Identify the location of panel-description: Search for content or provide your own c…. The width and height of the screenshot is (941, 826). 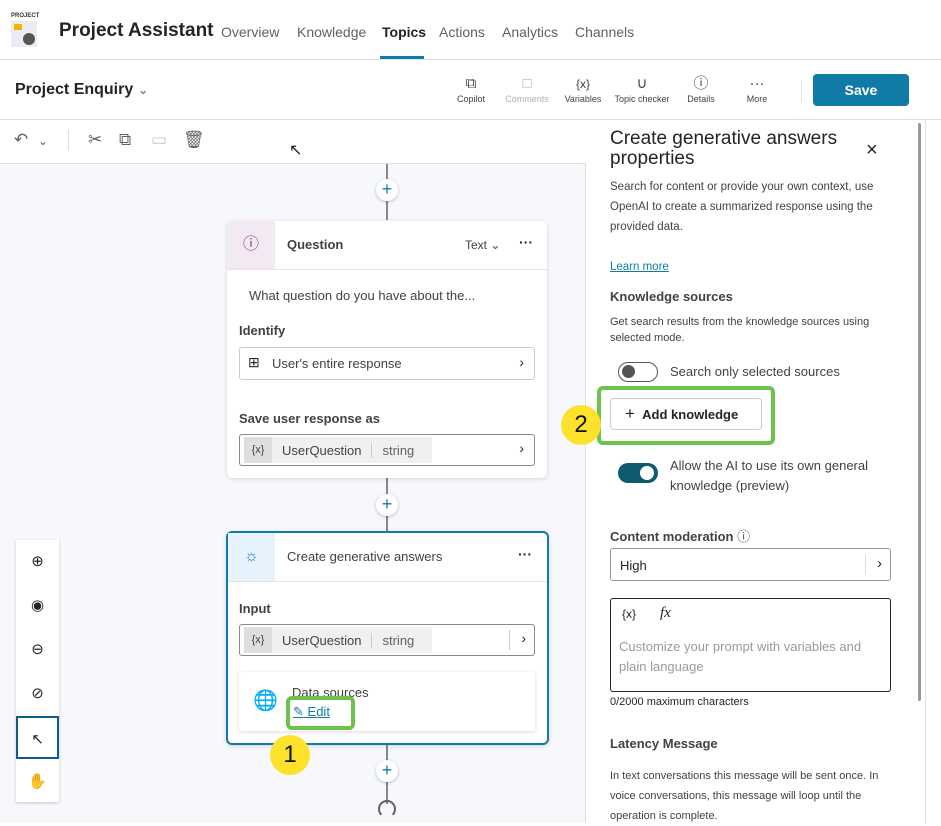
(742, 207).